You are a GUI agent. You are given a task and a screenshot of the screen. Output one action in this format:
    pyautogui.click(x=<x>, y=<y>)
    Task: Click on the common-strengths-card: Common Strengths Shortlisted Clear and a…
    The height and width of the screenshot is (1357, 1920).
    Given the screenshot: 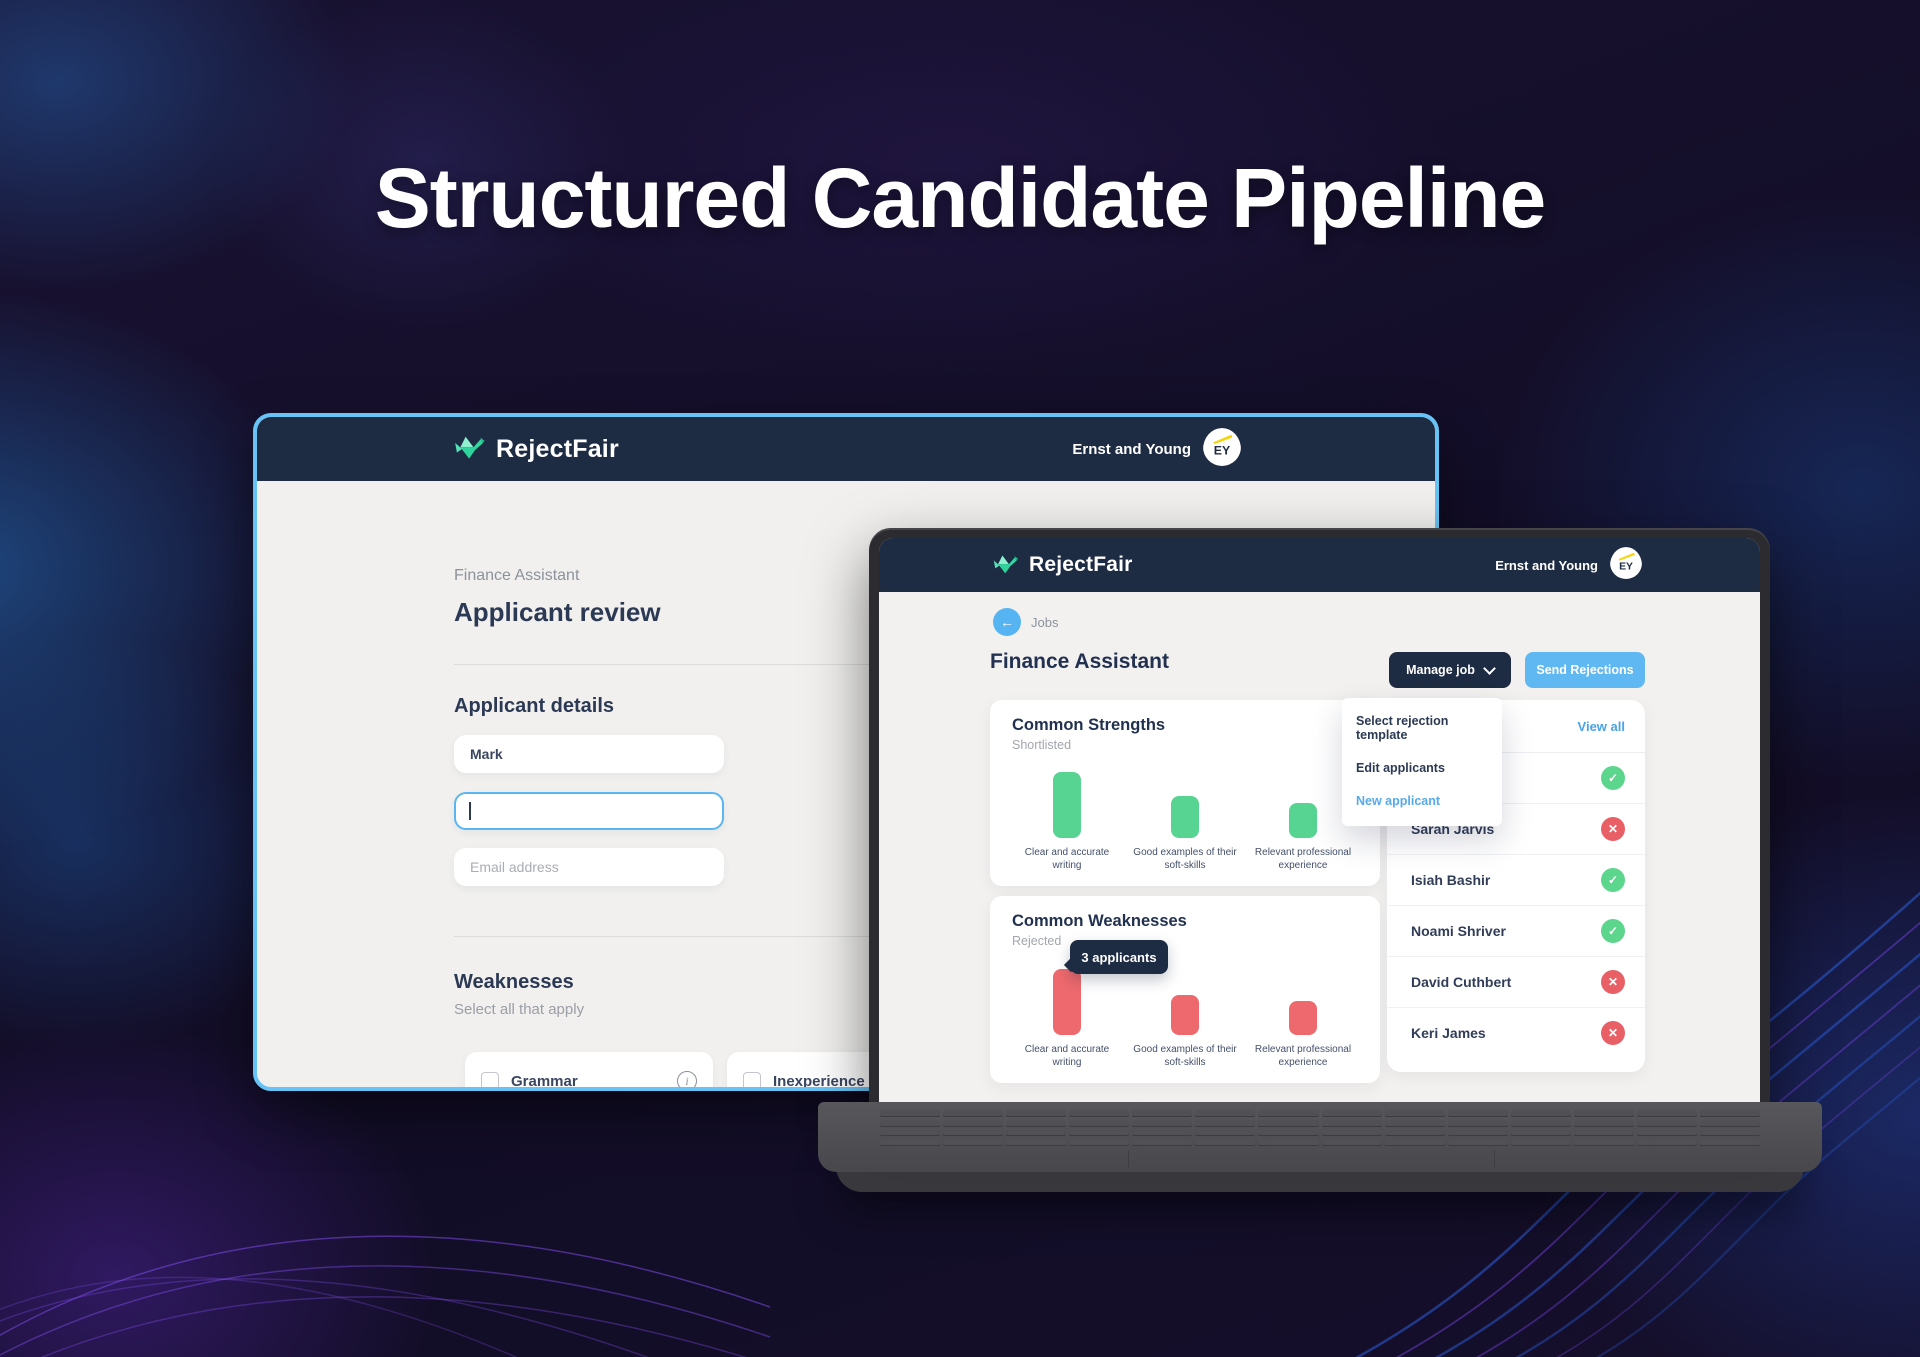 What is the action you would take?
    pyautogui.click(x=1185, y=793)
    